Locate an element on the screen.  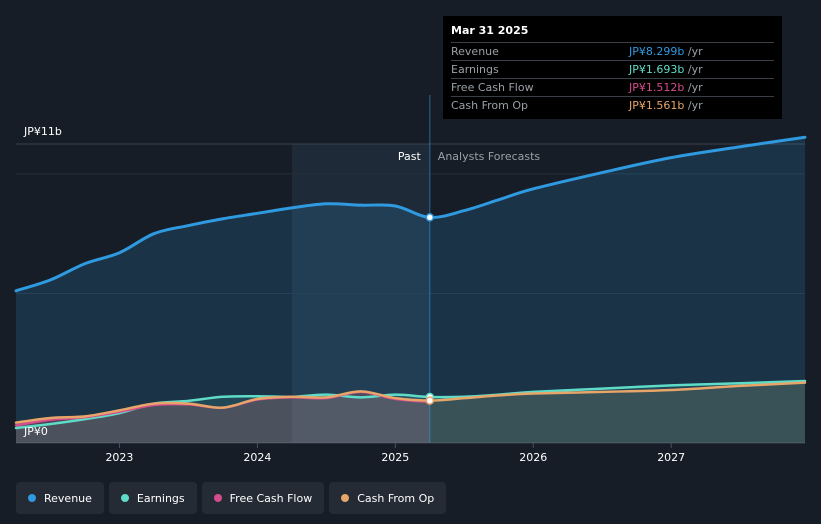
cfo-area is located at coordinates (410, 412).